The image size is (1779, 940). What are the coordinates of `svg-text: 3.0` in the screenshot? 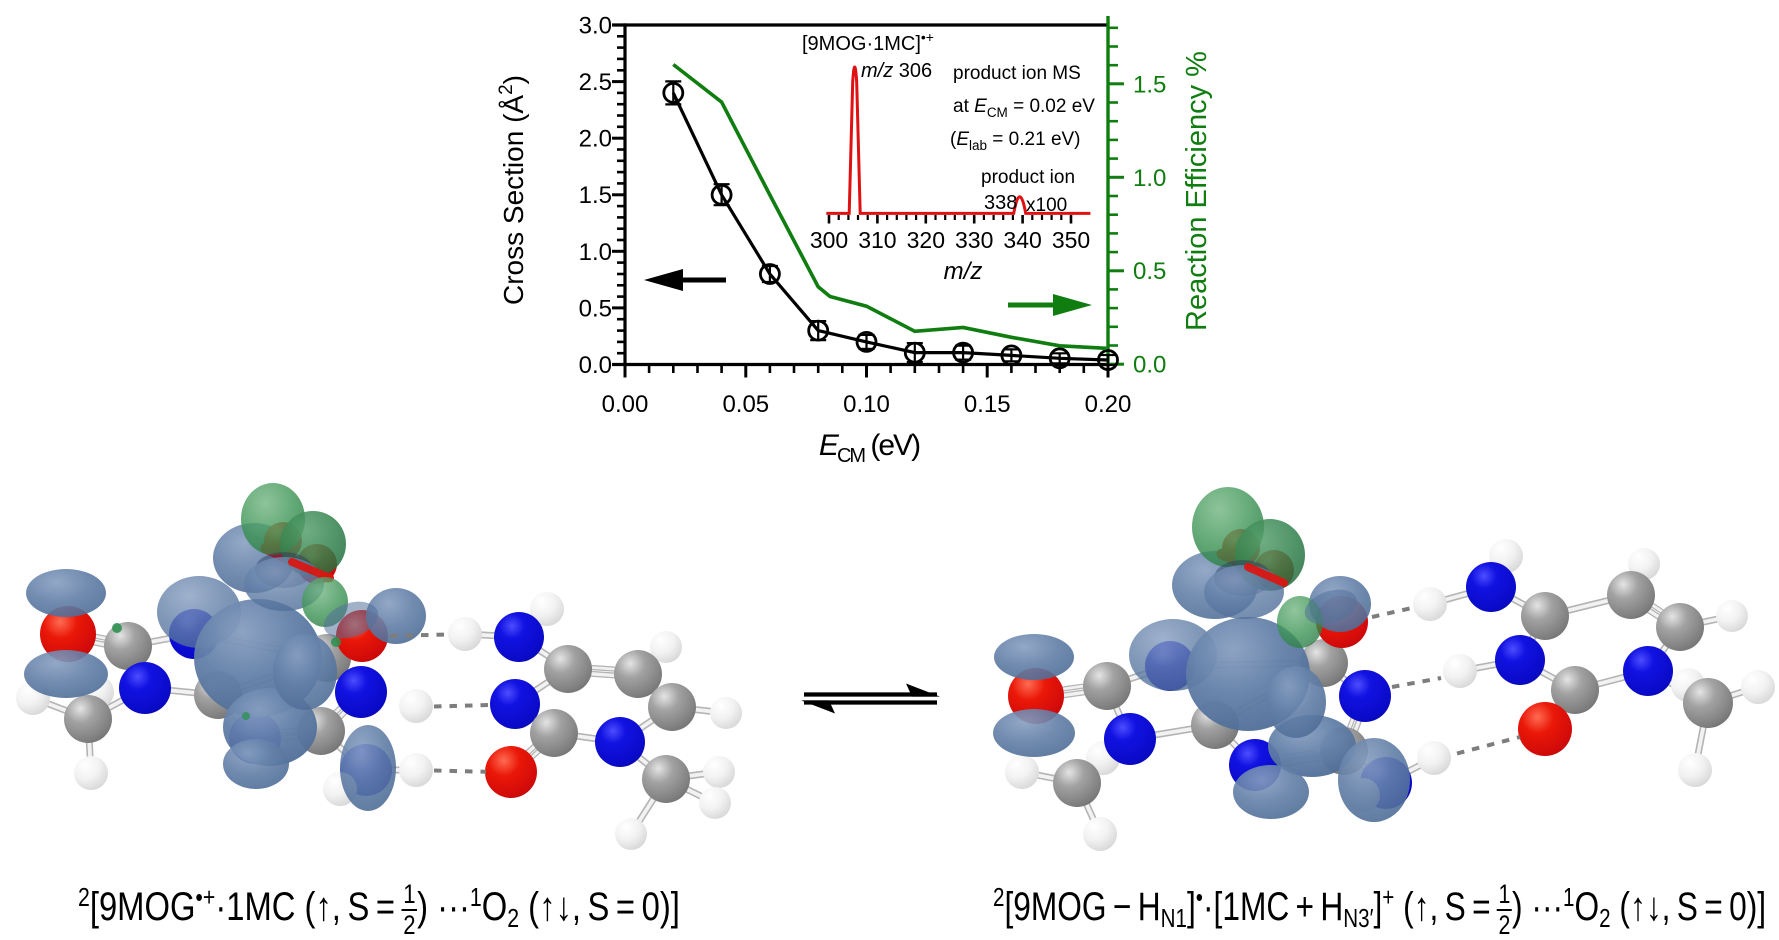 It's located at (595, 26).